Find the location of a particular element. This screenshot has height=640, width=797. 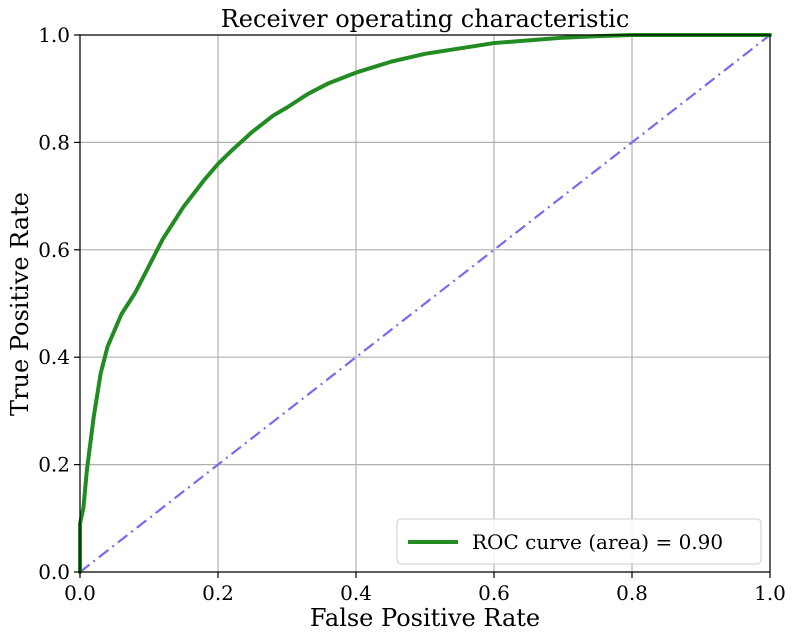

y-tick-label: 0.6 is located at coordinates (54, 250).